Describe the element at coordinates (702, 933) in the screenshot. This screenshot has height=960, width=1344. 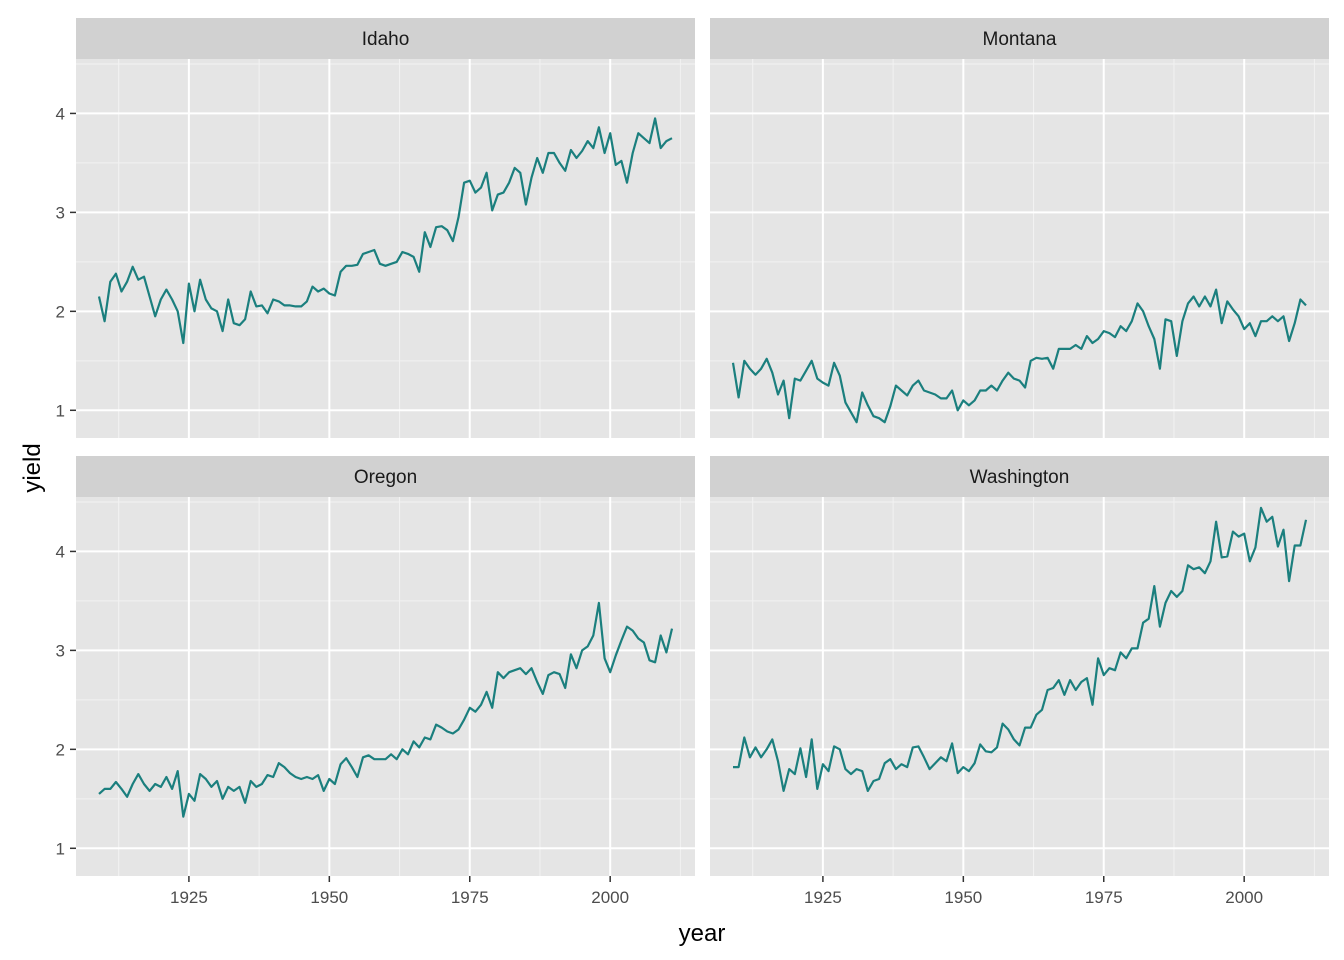
I see `x-axis-title: year` at that location.